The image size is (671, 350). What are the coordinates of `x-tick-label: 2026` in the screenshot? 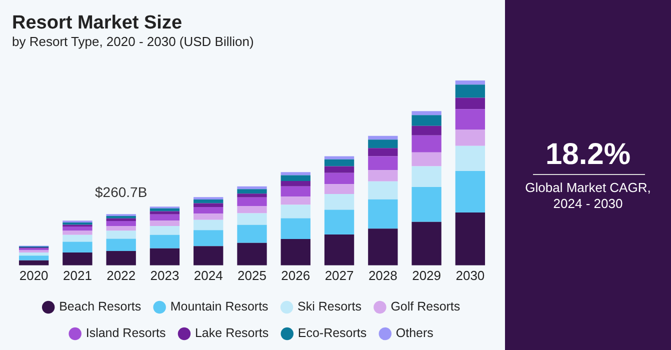 It's located at (295, 275).